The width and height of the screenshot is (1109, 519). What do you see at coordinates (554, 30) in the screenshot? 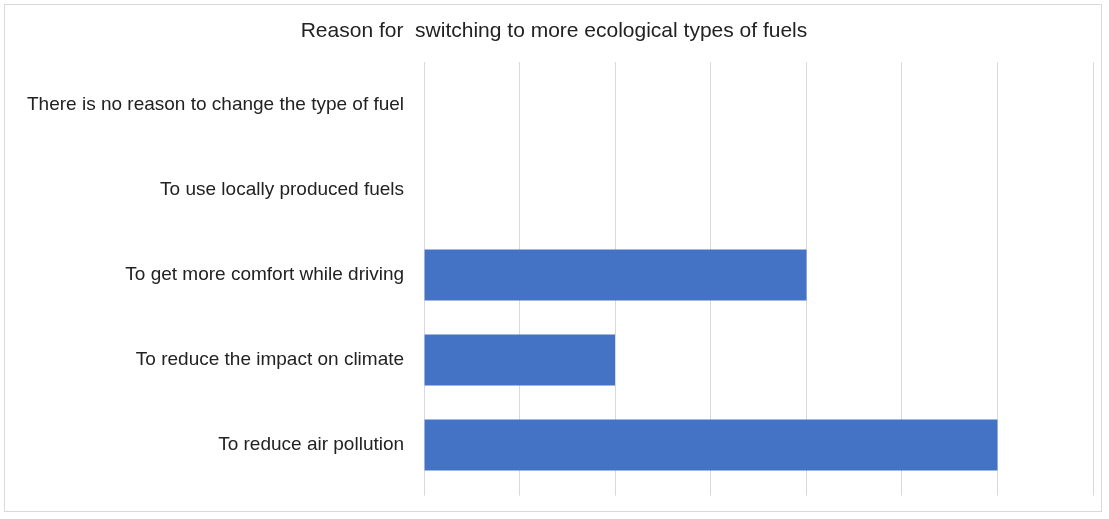
I see `chart-title: Reason for switching to more ecological types of fuels` at bounding box center [554, 30].